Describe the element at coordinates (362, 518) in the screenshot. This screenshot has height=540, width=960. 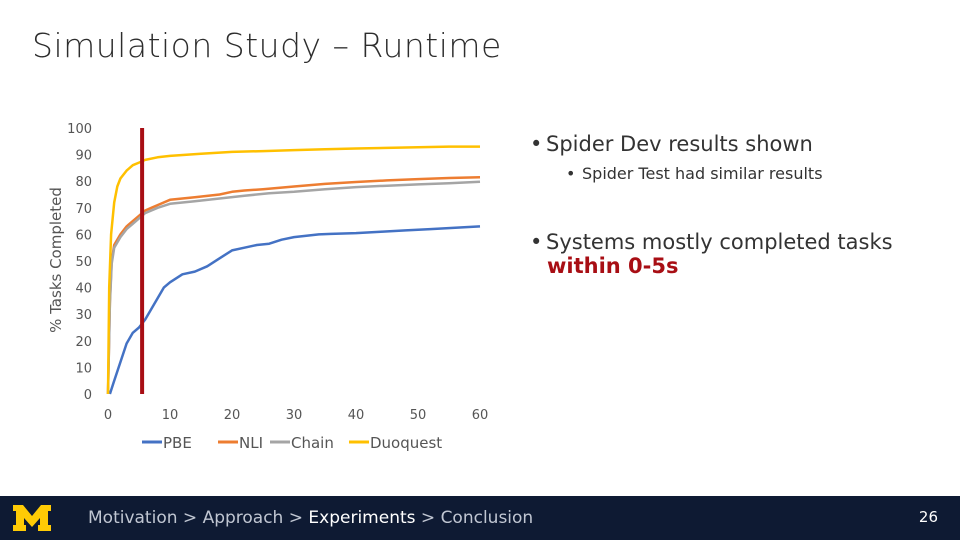
I see `breadcrumb-item-experiments: Experiments` at that location.